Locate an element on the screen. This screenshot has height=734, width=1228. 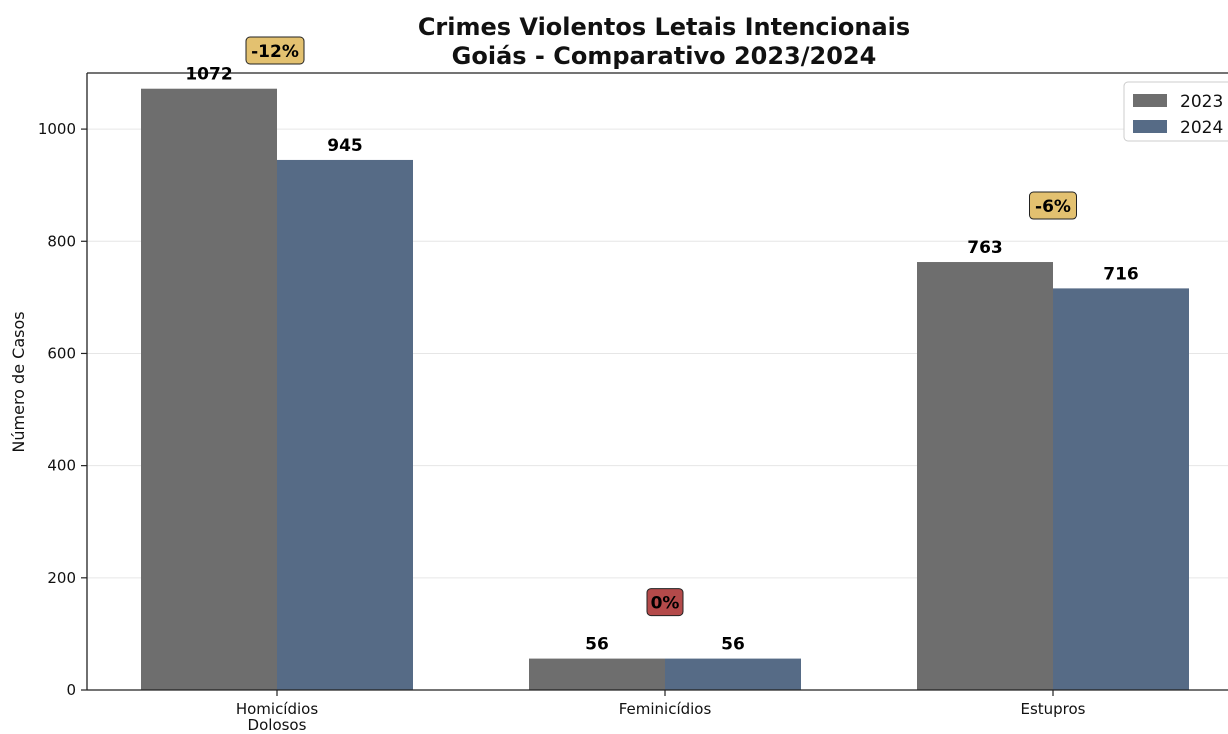
data-label-2024: 945 is located at coordinates (345, 146).